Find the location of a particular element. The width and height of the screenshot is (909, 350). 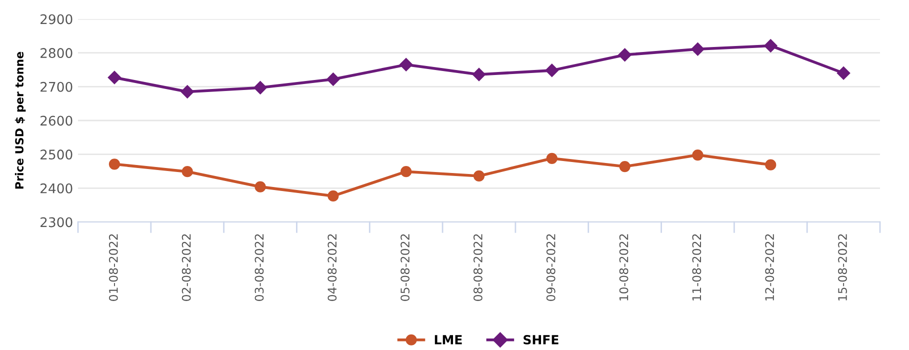

x-tick-label: 03-08-2022 is located at coordinates (259, 267).